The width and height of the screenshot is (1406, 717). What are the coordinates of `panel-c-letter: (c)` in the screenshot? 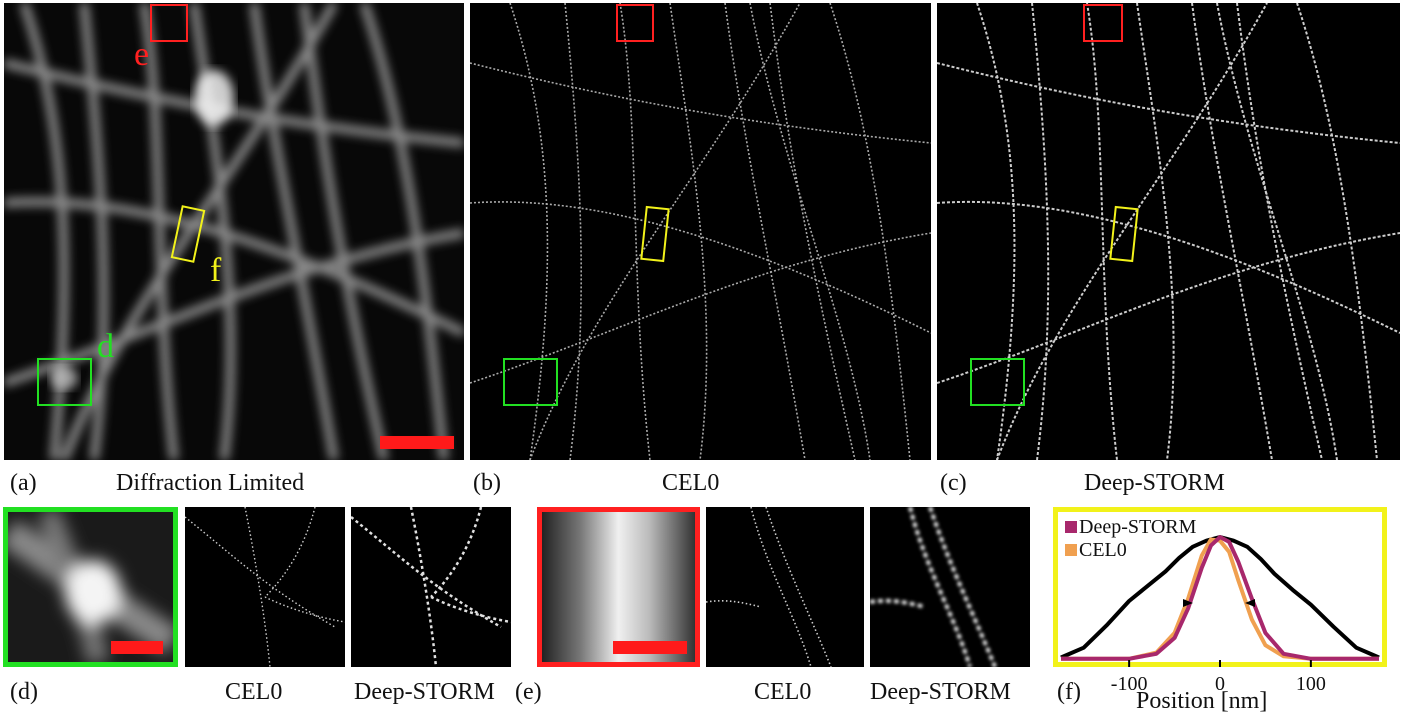 It's located at (953, 483).